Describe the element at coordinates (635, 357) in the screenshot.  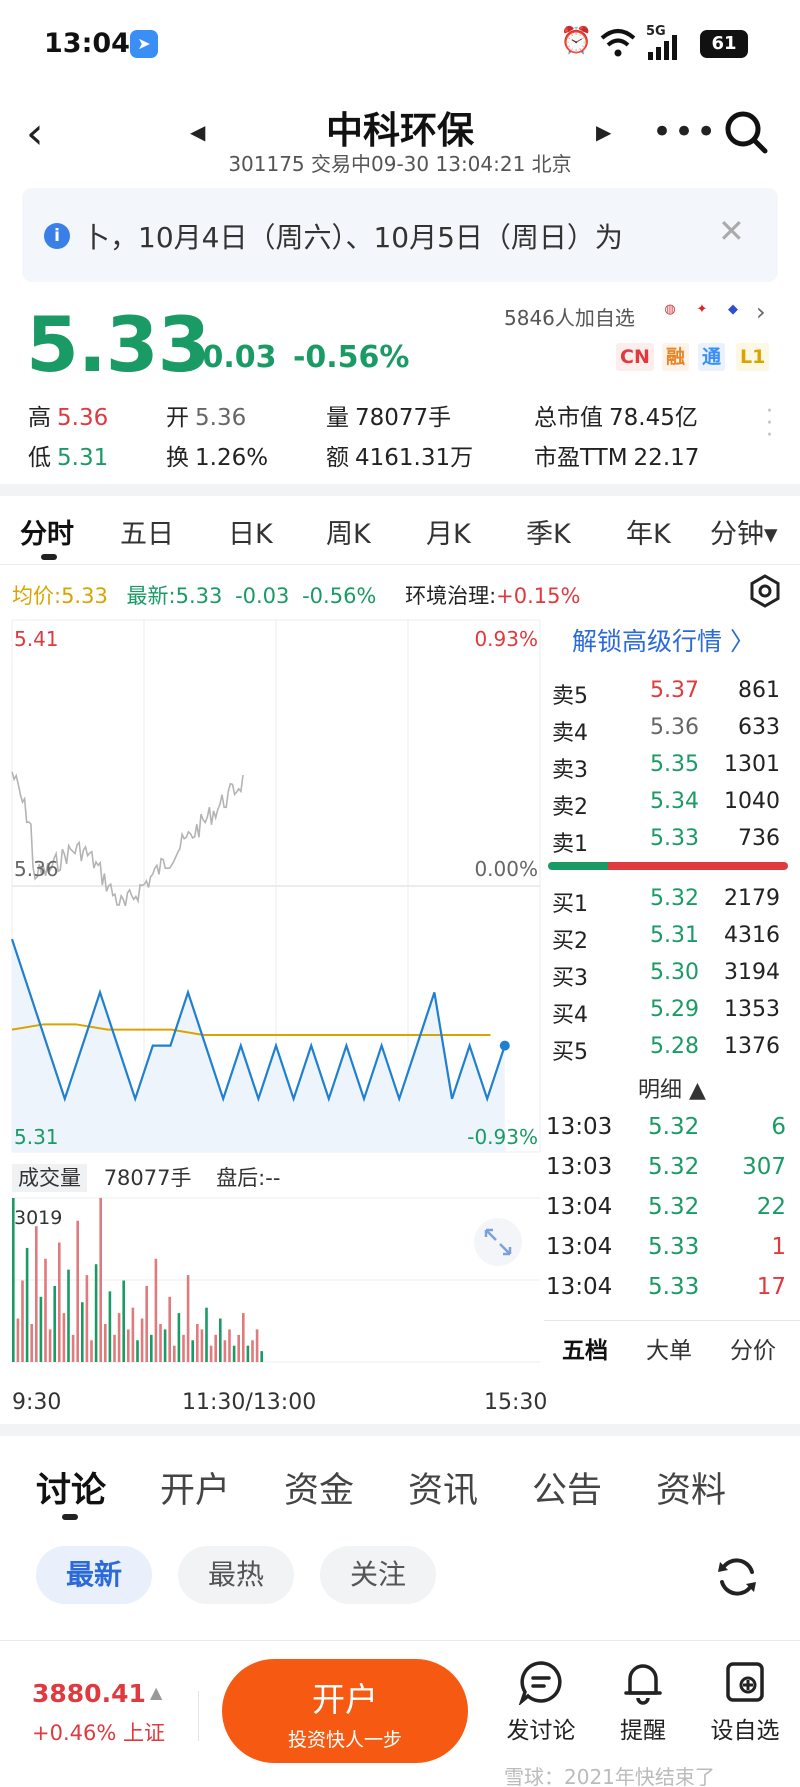
I see `tag-cn: CN` at that location.